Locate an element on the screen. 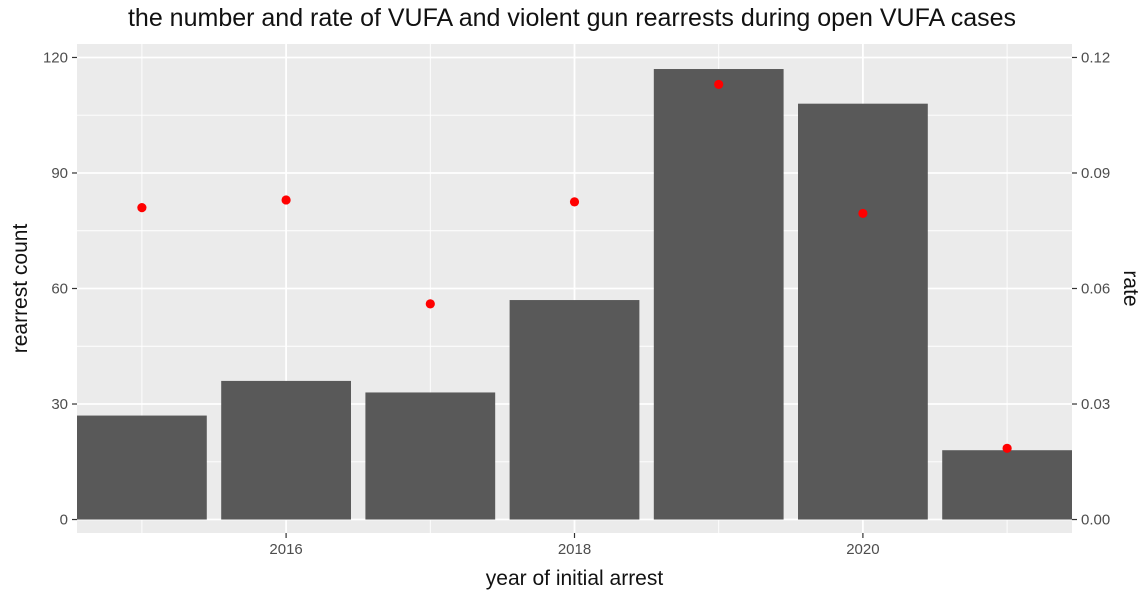  y2-tick-label: 0.09 is located at coordinates (1095, 173).